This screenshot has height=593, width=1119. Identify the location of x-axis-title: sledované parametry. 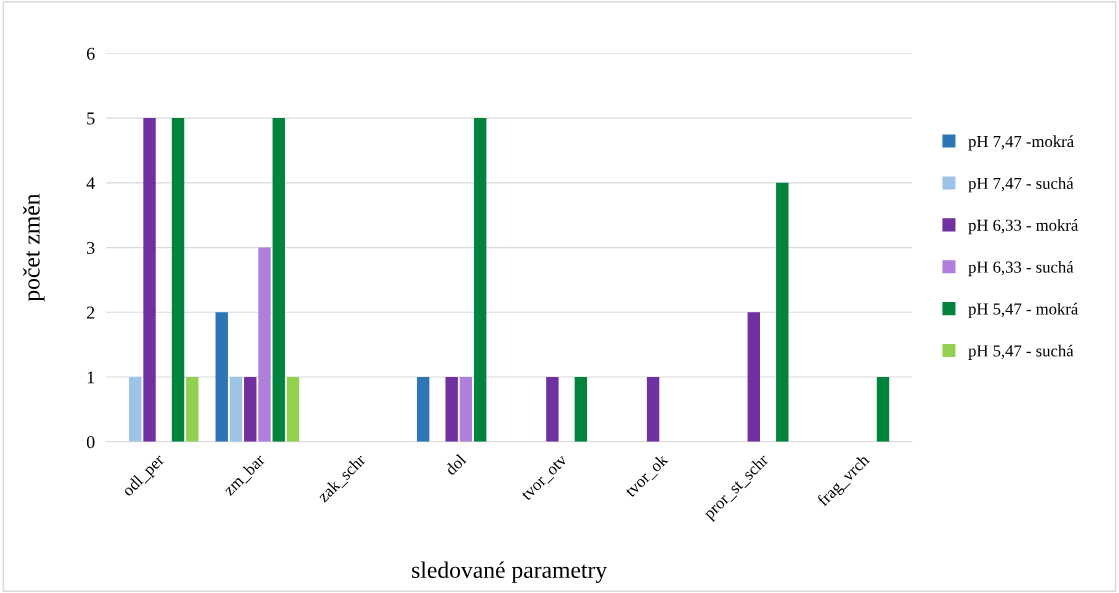
(510, 572).